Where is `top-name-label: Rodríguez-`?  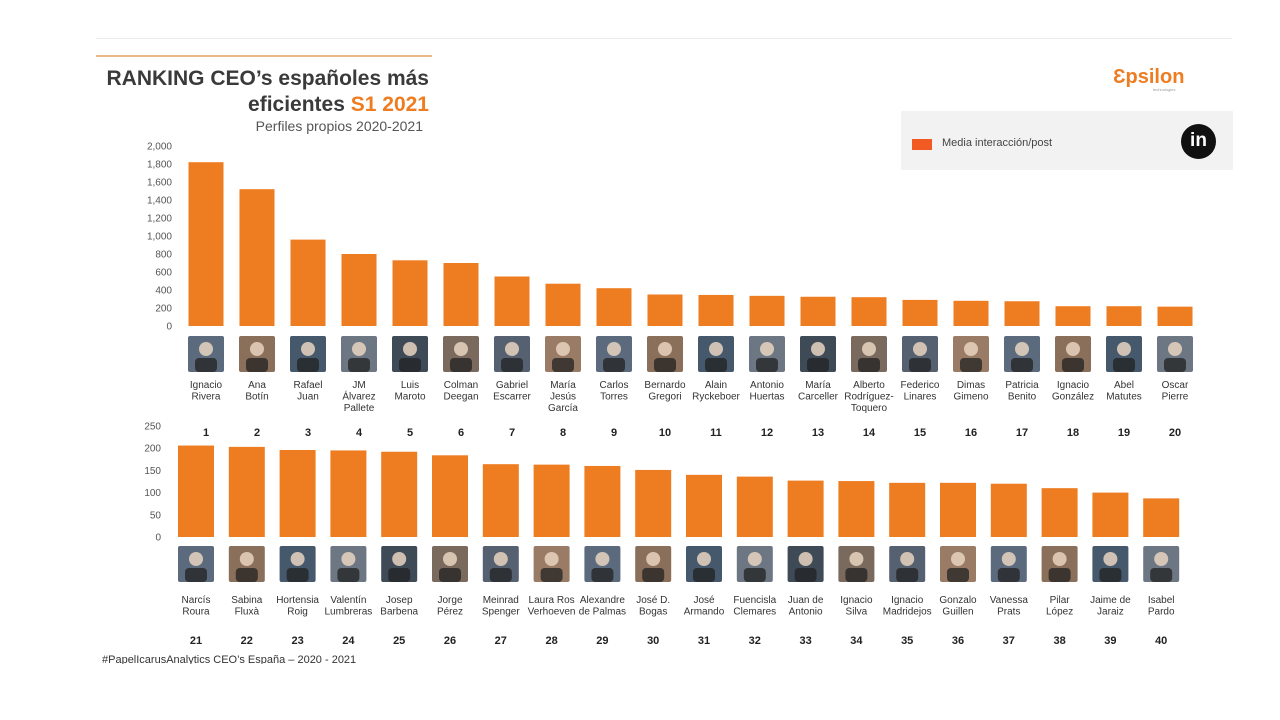
top-name-label: Rodríguez- is located at coordinates (868, 397).